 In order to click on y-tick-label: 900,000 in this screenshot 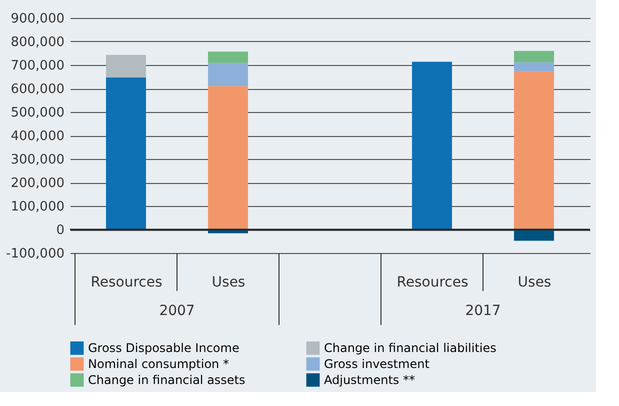, I will do `click(37, 19)`.